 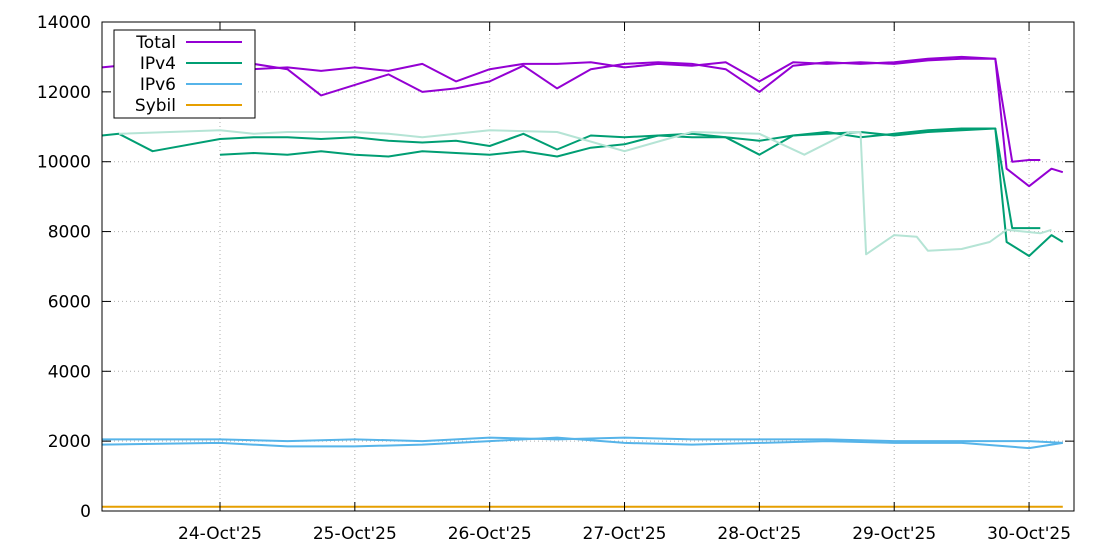 I want to click on legend-box, so click(x=184, y=74).